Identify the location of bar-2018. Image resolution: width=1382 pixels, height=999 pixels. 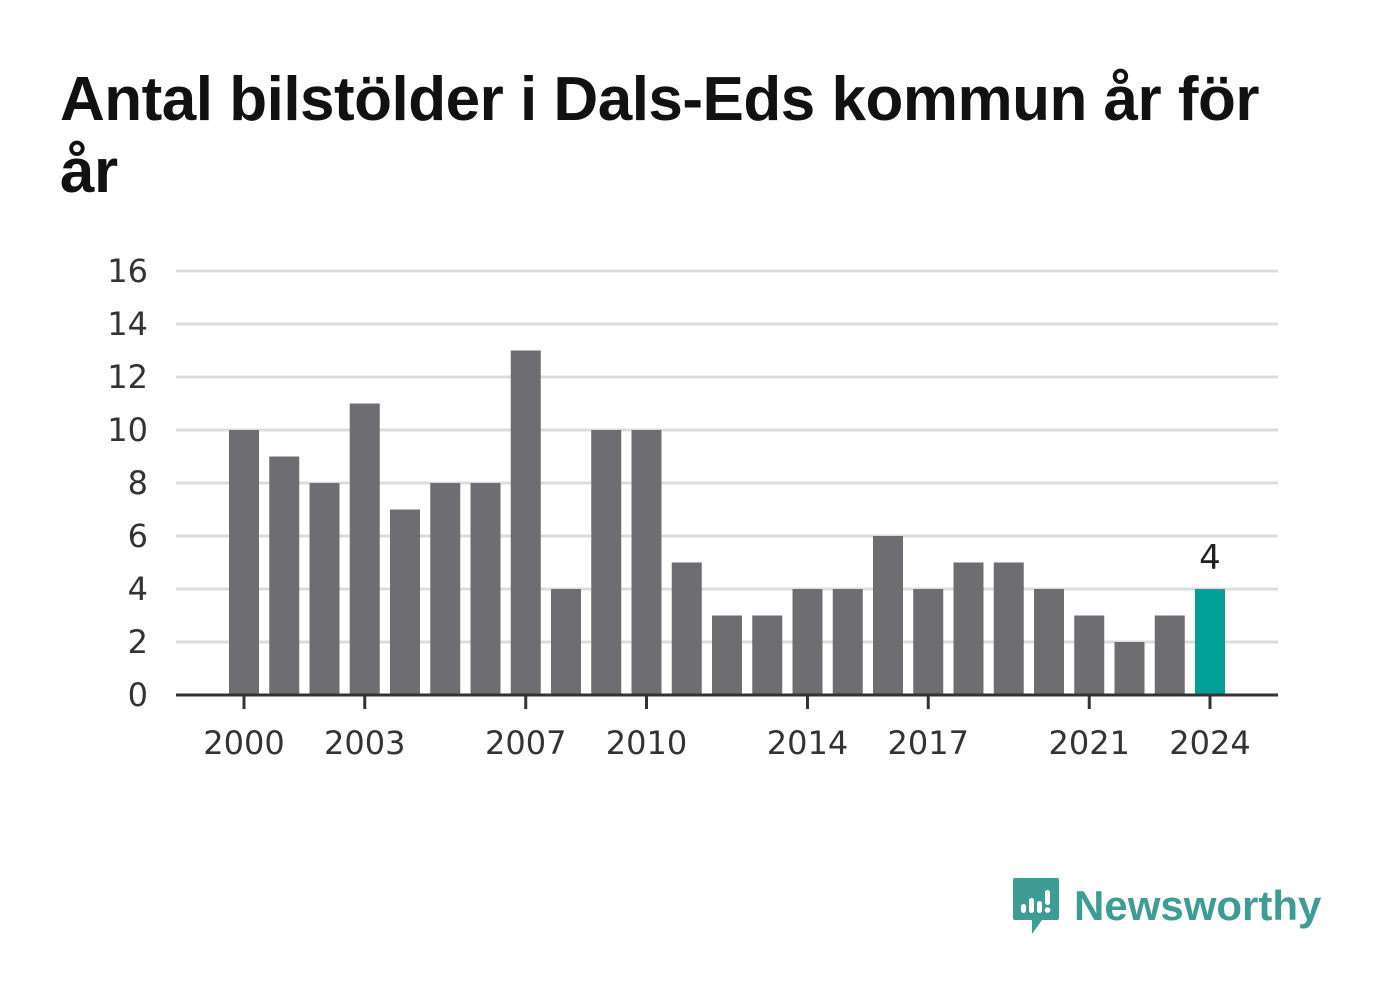
(968, 628).